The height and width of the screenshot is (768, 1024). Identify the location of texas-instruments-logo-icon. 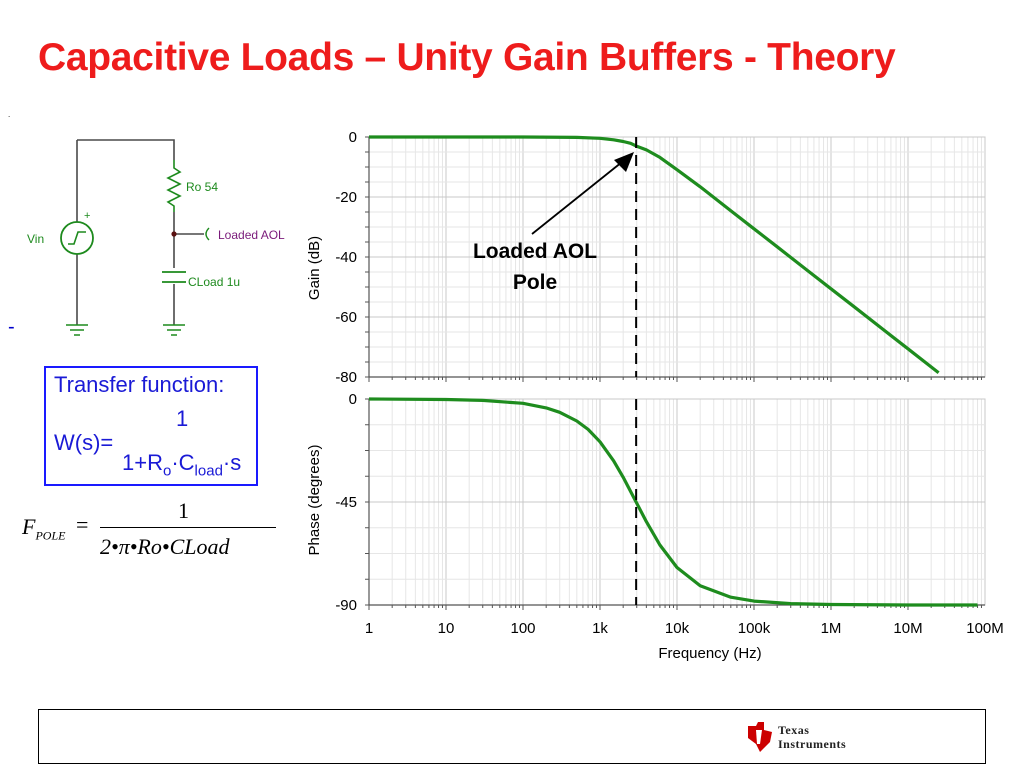
(760, 737).